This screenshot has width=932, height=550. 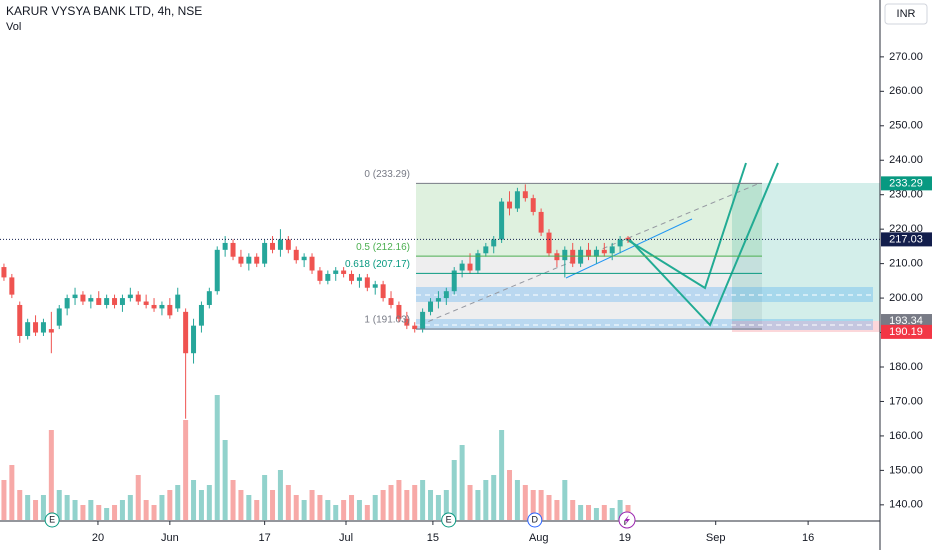 I want to click on x-tick-label: Sep, so click(x=716, y=538).